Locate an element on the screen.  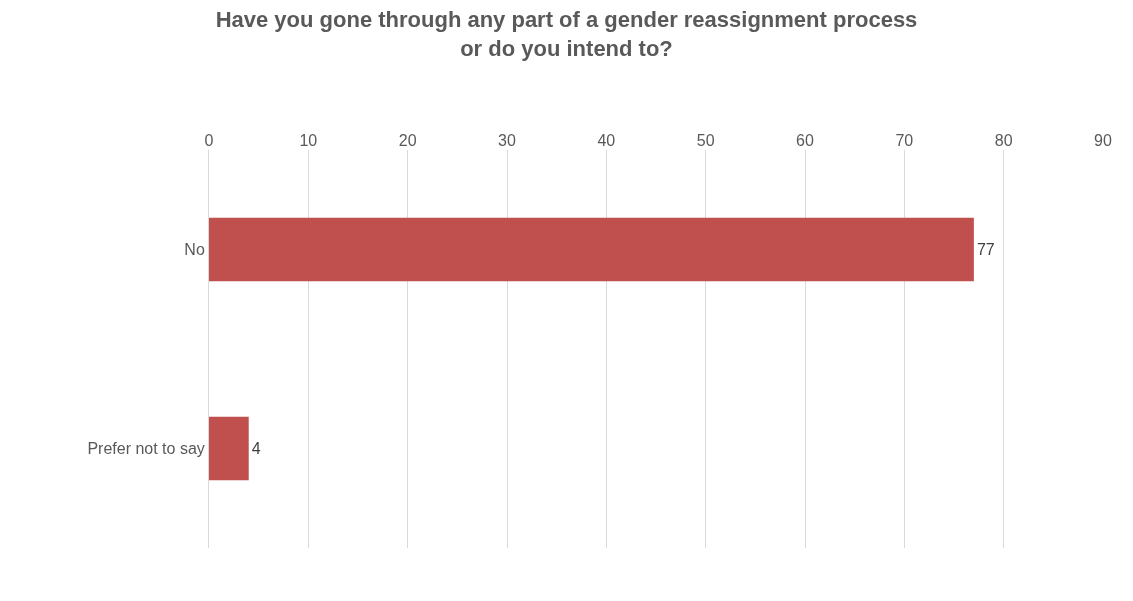
x-tick-label: 40 is located at coordinates (606, 140).